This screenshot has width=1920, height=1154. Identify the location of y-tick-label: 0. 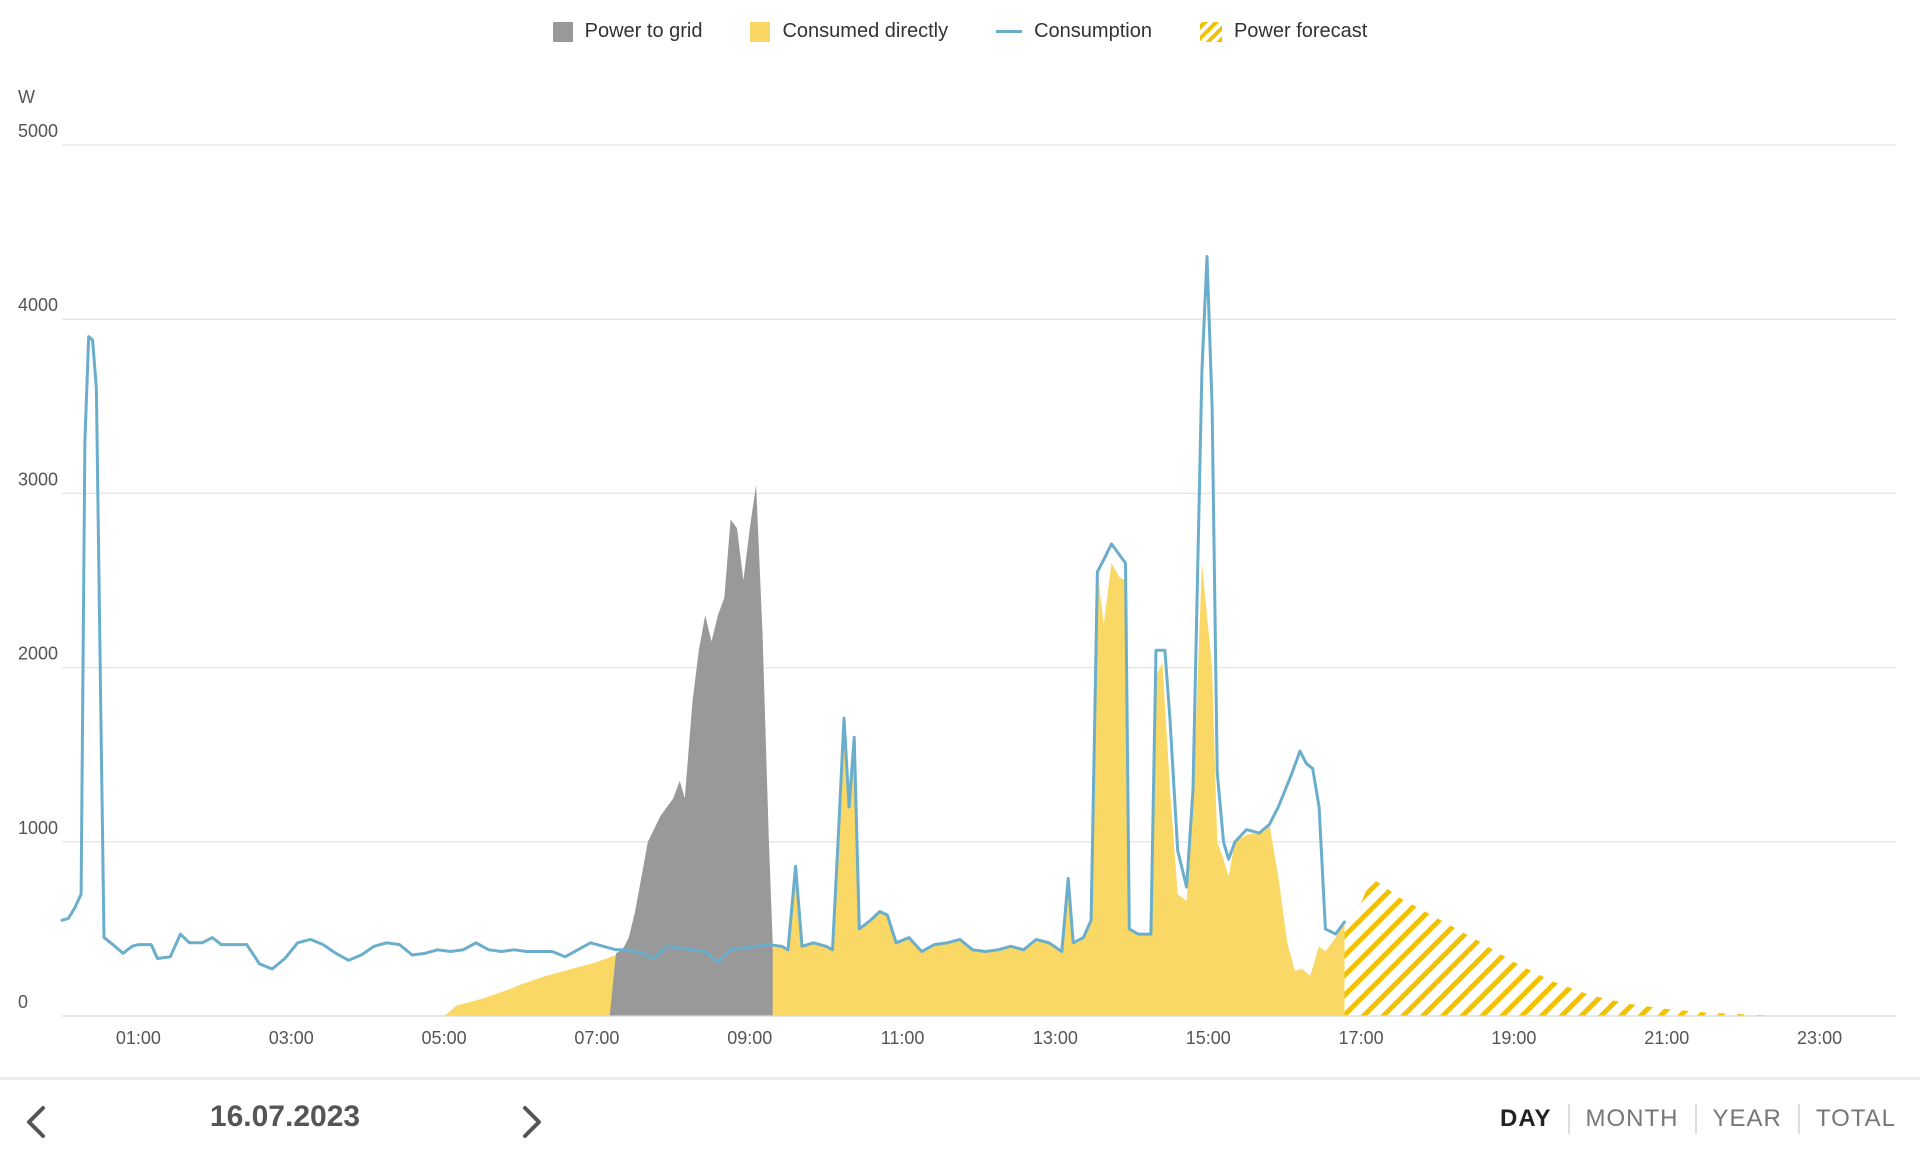
(23, 1002).